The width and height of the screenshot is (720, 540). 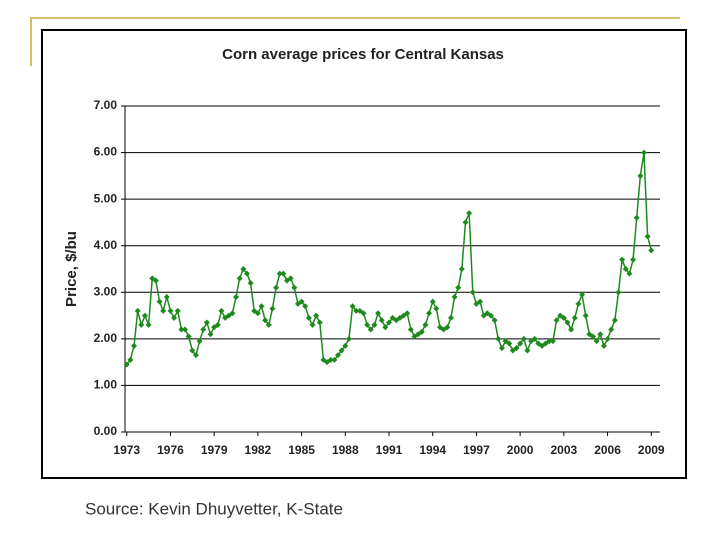 I want to click on y-tick-label: 4.00, so click(x=106, y=245).